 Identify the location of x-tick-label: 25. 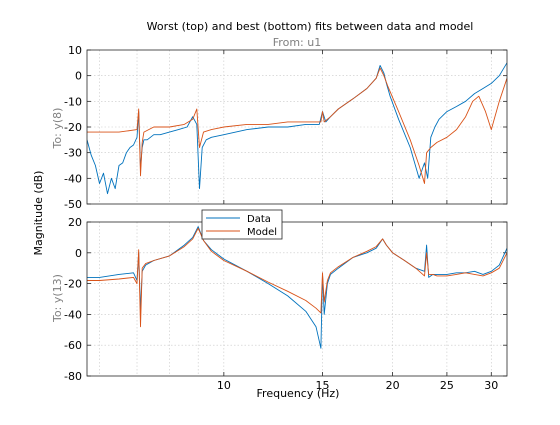
(447, 385).